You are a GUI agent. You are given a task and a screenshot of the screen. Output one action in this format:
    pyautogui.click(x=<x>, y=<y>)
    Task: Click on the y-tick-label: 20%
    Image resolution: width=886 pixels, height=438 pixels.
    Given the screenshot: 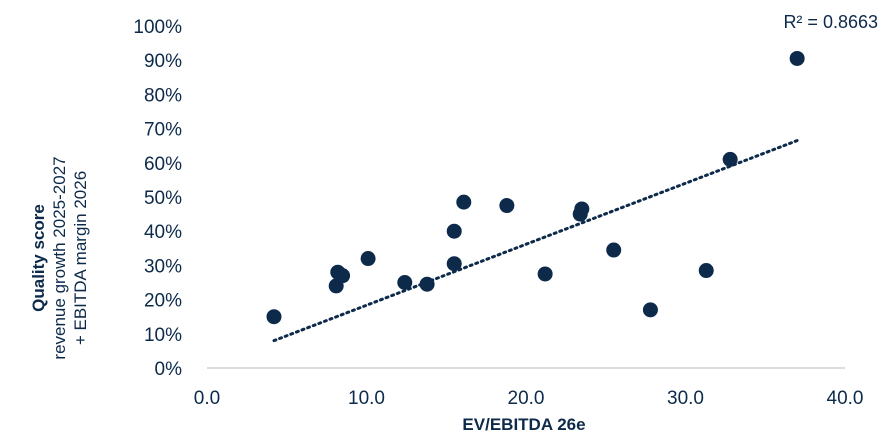 What is the action you would take?
    pyautogui.click(x=163, y=301)
    